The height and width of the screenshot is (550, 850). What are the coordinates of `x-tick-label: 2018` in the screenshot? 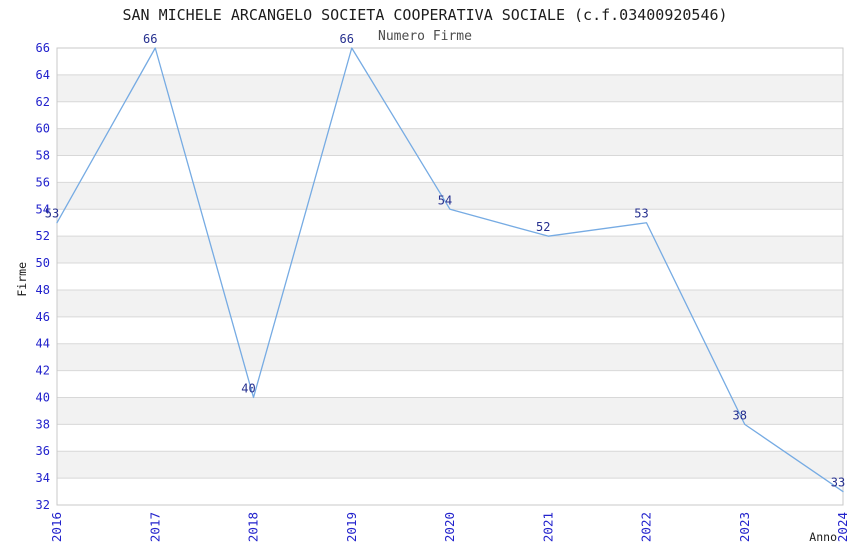 It's located at (253, 527).